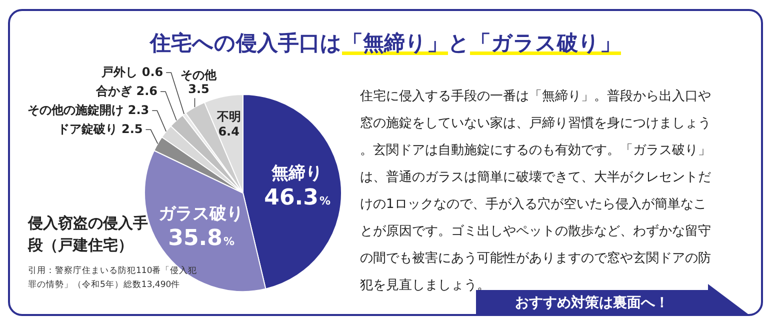 The image size is (771, 324). What do you see at coordinates (201, 239) in the screenshot?
I see `data-label: 35.8%` at bounding box center [201, 239].